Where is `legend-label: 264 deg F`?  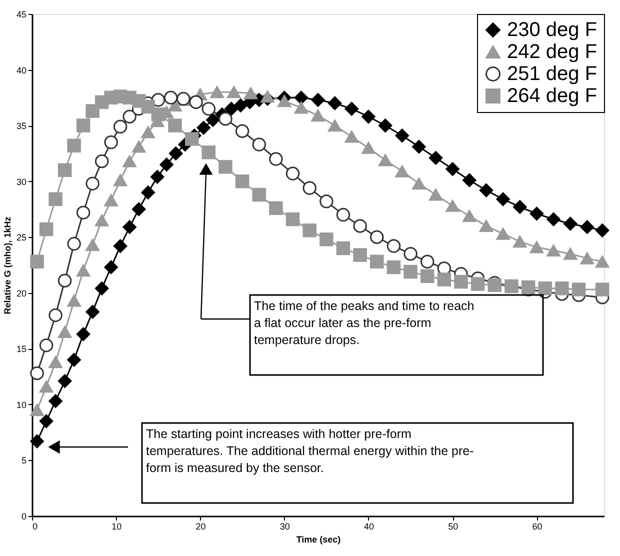
legend-label: 264 deg F is located at coordinates (552, 96).